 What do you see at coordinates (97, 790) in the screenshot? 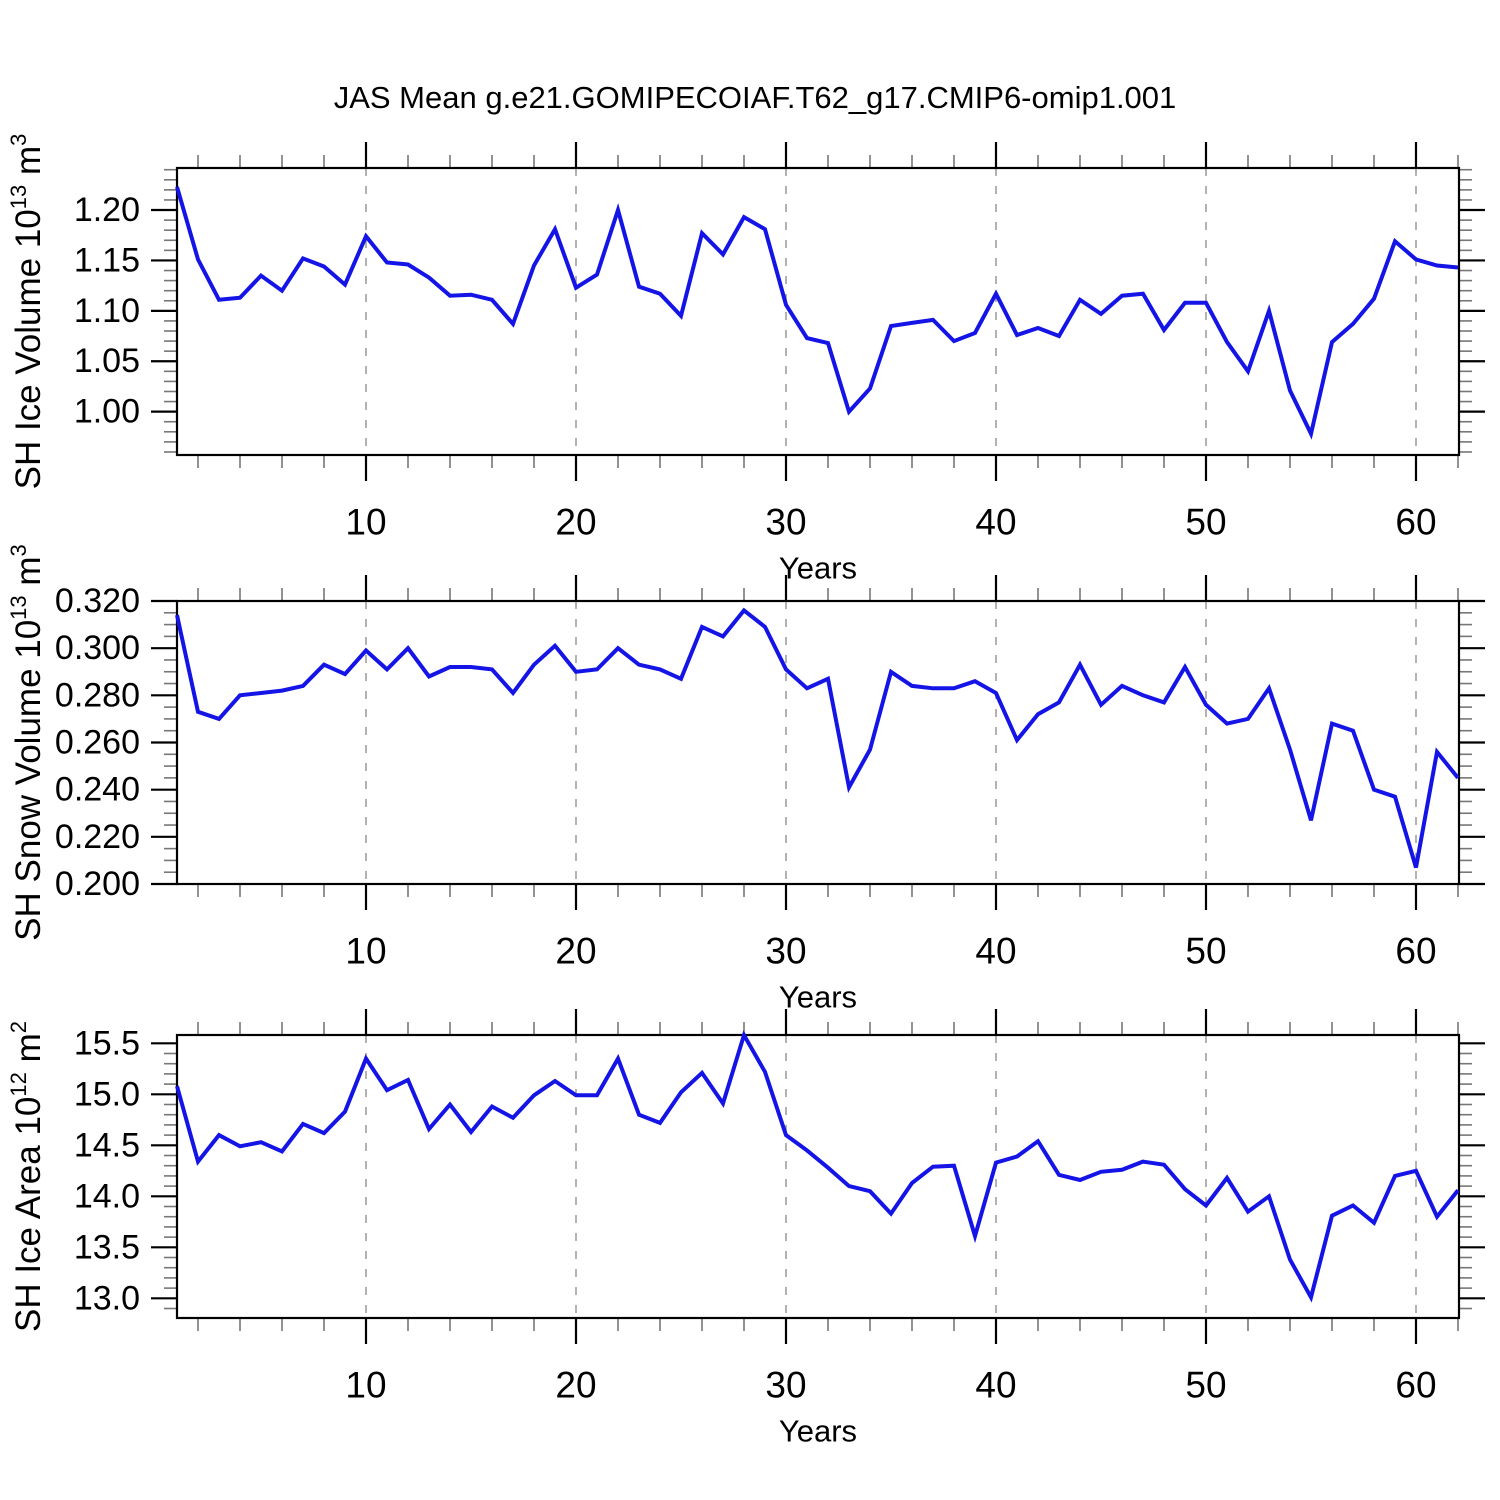
I see `y-tick-label: 0.240` at bounding box center [97, 790].